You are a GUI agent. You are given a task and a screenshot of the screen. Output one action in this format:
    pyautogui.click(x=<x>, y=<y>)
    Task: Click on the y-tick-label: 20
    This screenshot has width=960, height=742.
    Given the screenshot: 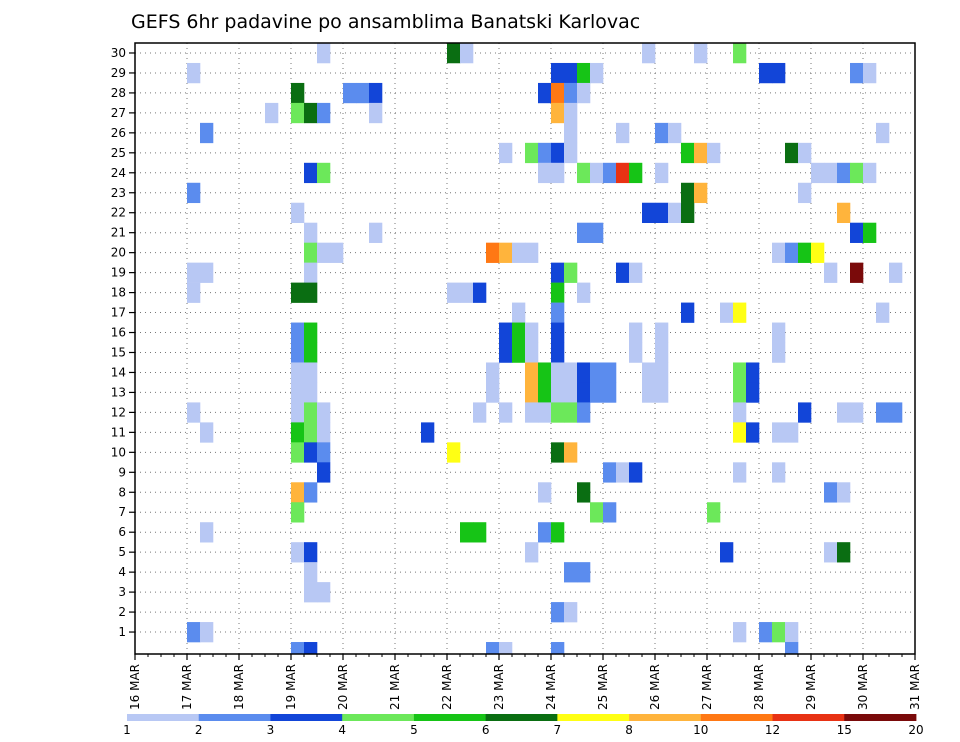 What is the action you would take?
    pyautogui.click(x=118, y=253)
    